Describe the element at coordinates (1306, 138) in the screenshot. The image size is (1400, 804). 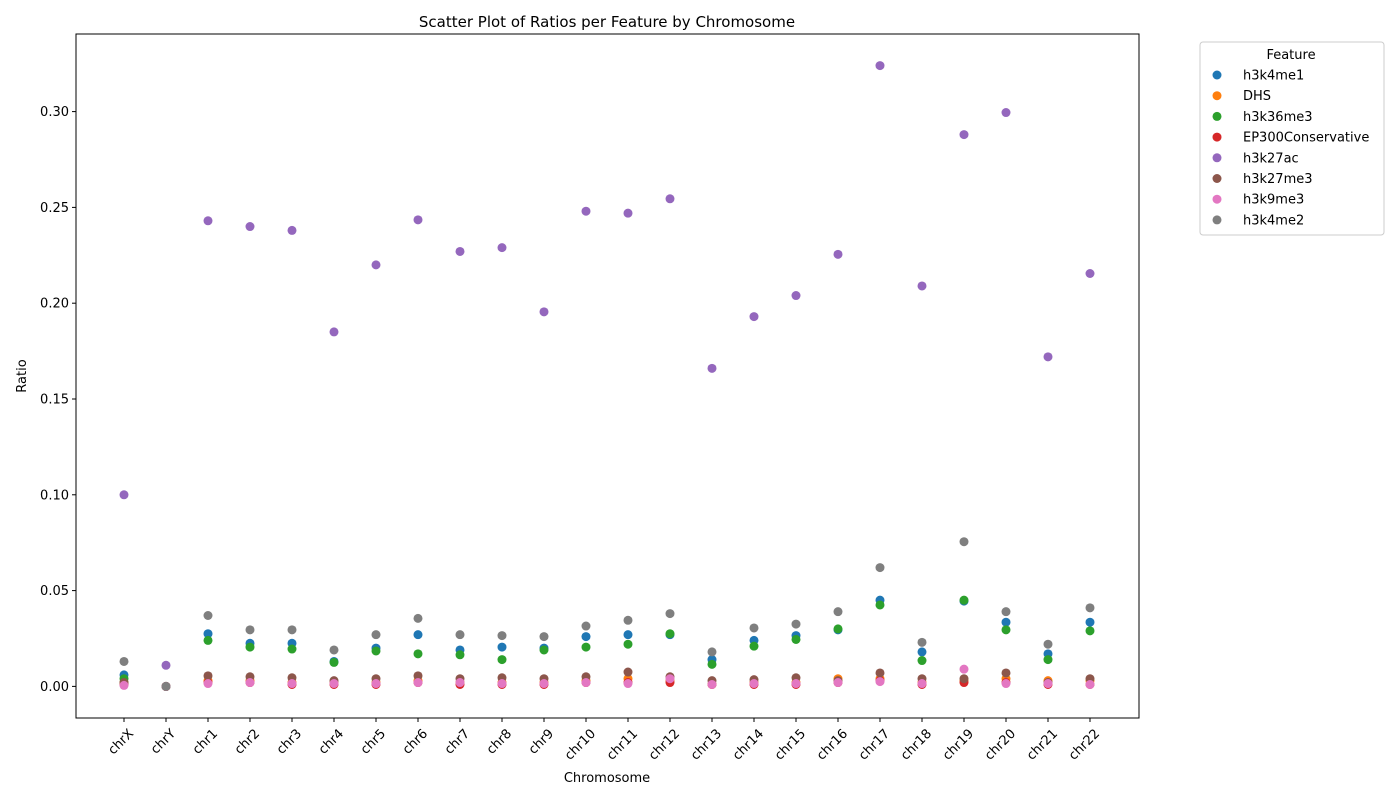
I see `legend-label: EP300Conservative` at that location.